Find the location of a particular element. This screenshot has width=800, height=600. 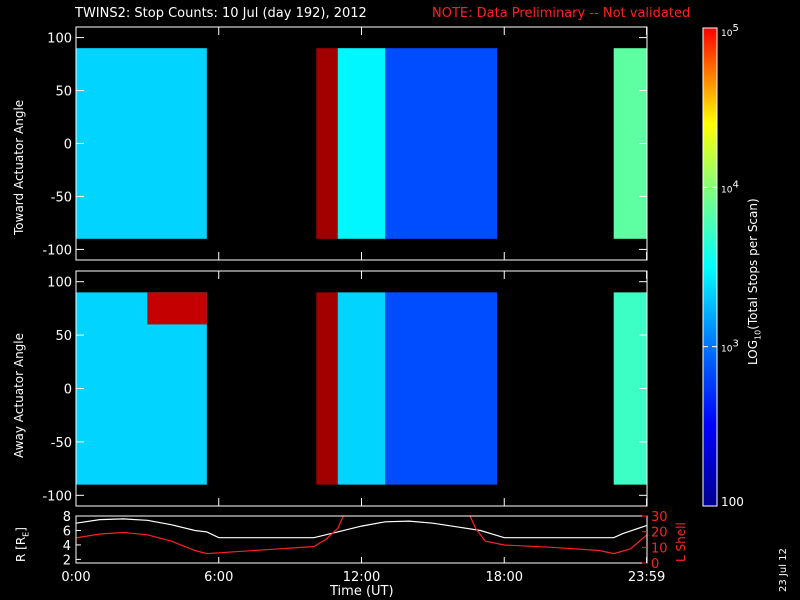

toward-ytick-label: 50 is located at coordinates (63, 92).